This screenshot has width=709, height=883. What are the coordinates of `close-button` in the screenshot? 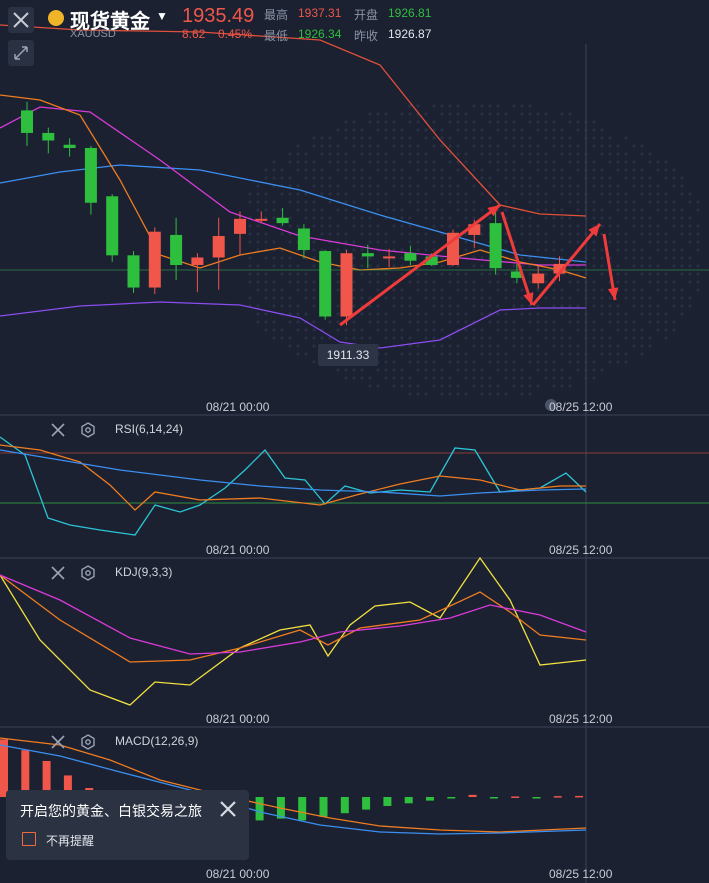 It's located at (21, 20).